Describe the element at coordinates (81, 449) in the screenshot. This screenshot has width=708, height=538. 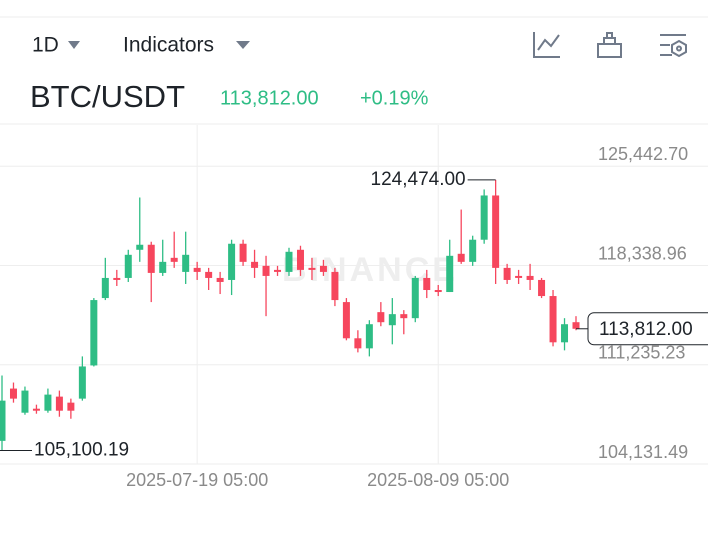
I see `annotation-label: 105,100.19` at that location.